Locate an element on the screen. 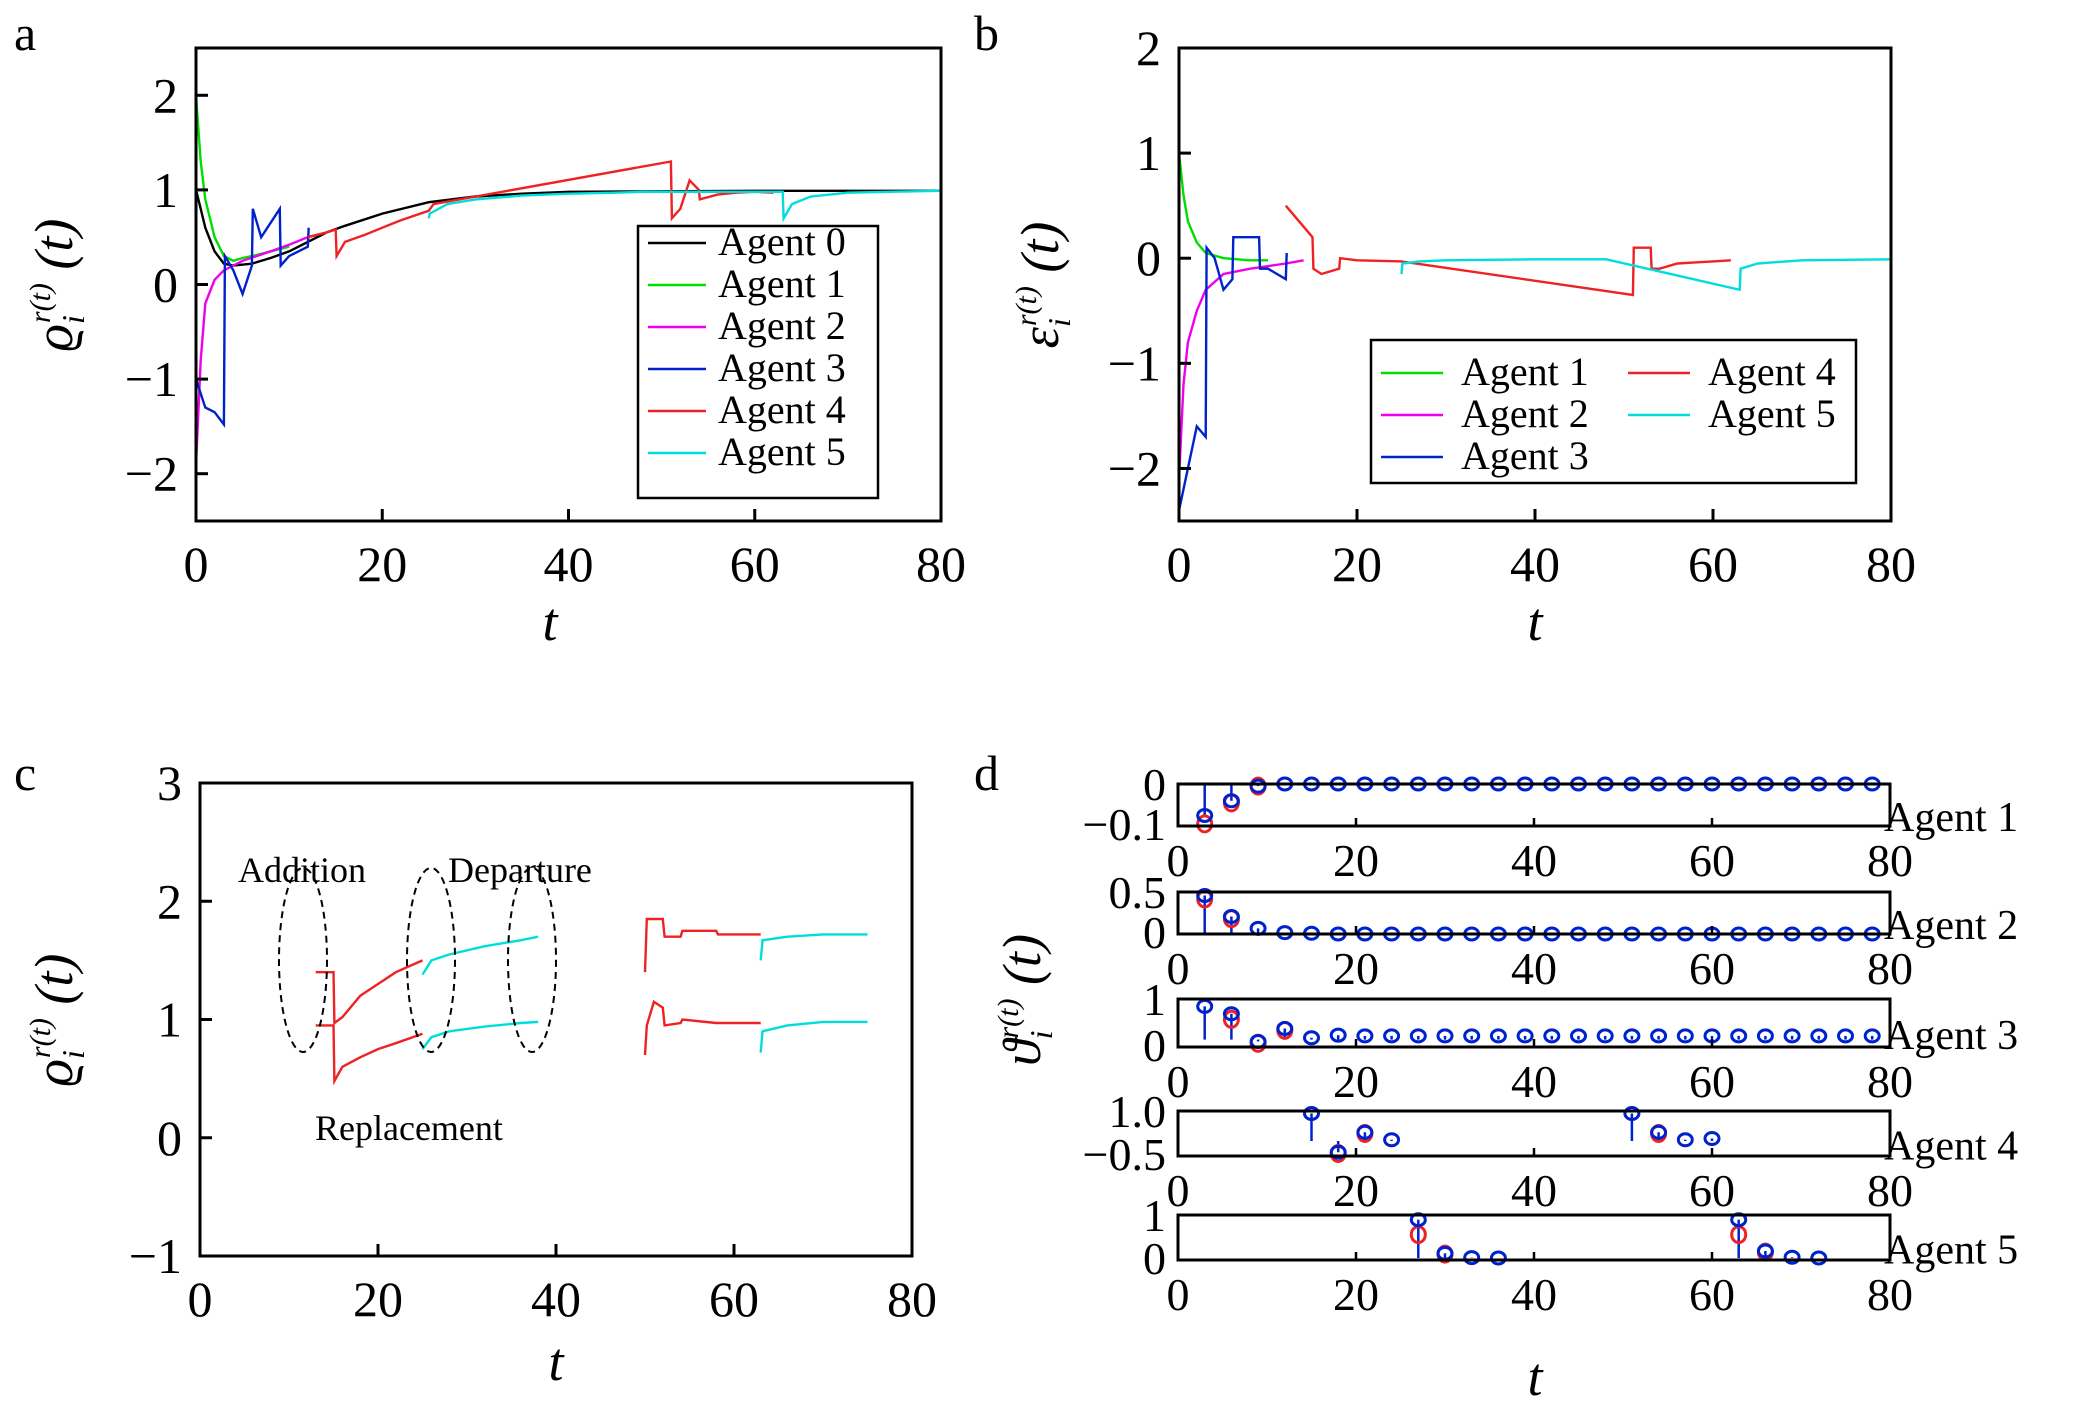 Image resolution: width=2079 pixels, height=1420 pixels. panel-a-lines is located at coordinates (568, 280).